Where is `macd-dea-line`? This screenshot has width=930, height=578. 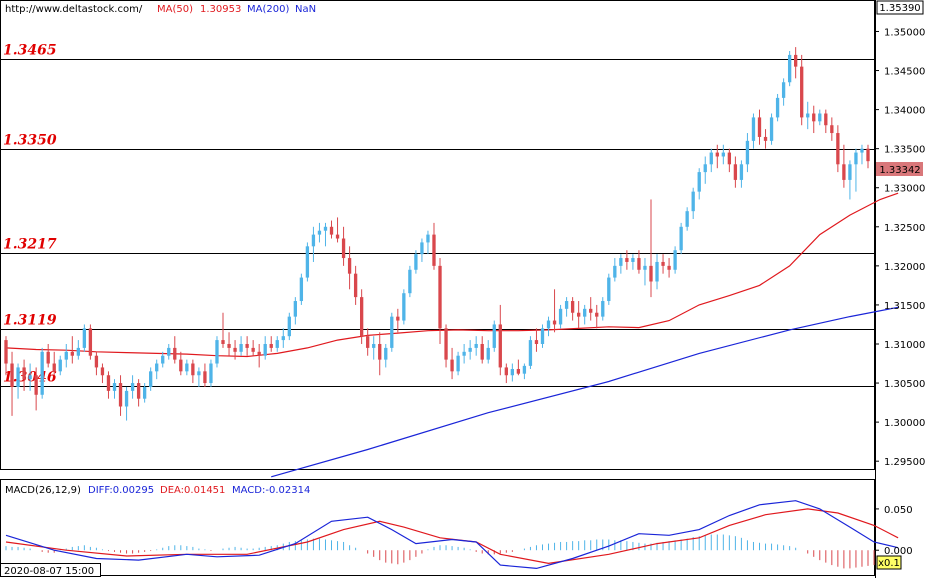 macd-dea-line is located at coordinates (452, 536).